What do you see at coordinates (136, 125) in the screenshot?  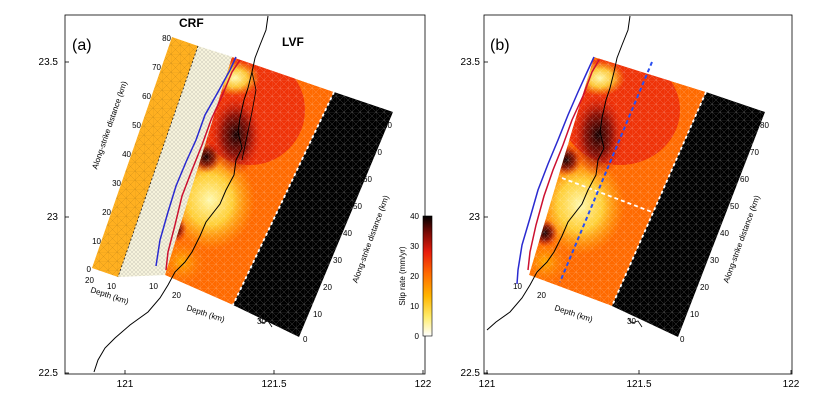 I see `crf-strike-tick: 50` at bounding box center [136, 125].